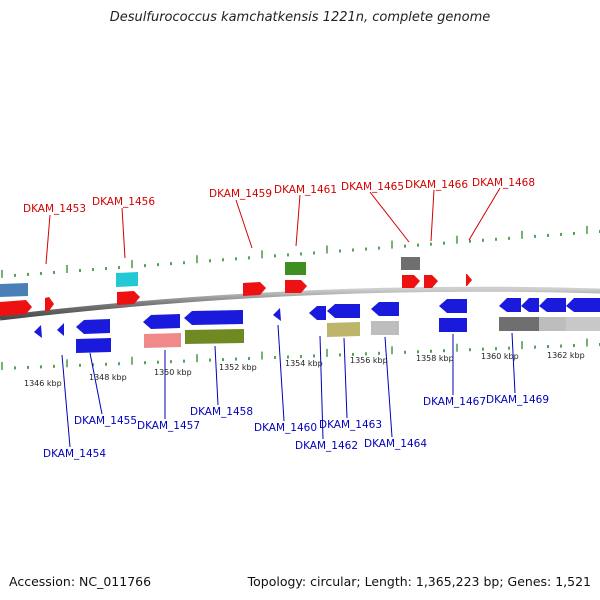 This screenshot has height=600, width=600. What do you see at coordinates (350, 425) in the screenshot?
I see `gene-label: DKAM_1463` at bounding box center [350, 425].